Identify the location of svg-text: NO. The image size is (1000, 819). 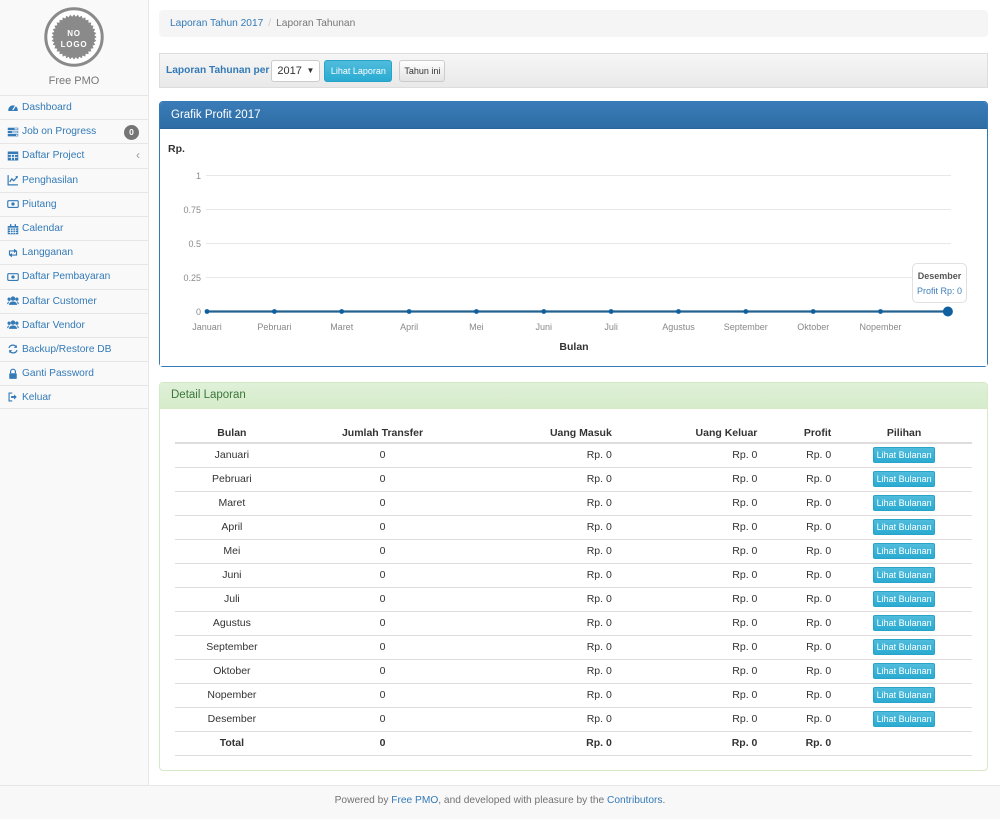
(74, 33).